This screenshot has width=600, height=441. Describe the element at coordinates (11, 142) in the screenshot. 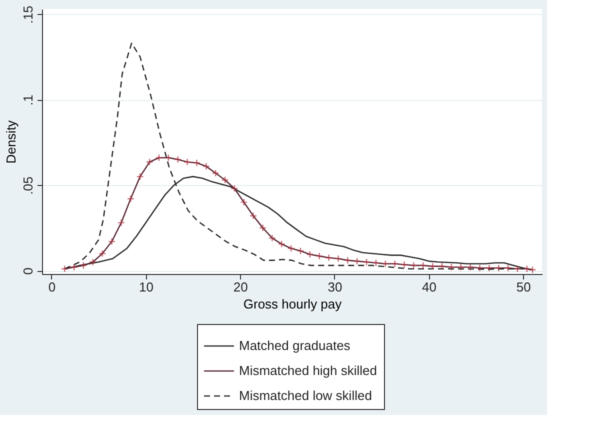

I see `y-axis-title: Density` at that location.